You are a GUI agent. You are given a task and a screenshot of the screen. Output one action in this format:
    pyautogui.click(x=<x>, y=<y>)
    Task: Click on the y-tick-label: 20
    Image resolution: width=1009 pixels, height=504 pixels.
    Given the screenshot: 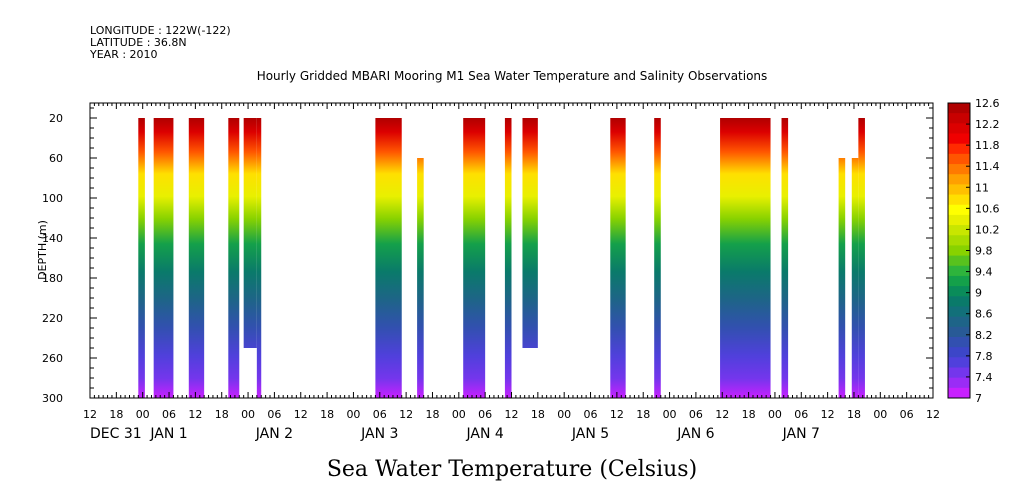 What is the action you would take?
    pyautogui.click(x=56, y=118)
    